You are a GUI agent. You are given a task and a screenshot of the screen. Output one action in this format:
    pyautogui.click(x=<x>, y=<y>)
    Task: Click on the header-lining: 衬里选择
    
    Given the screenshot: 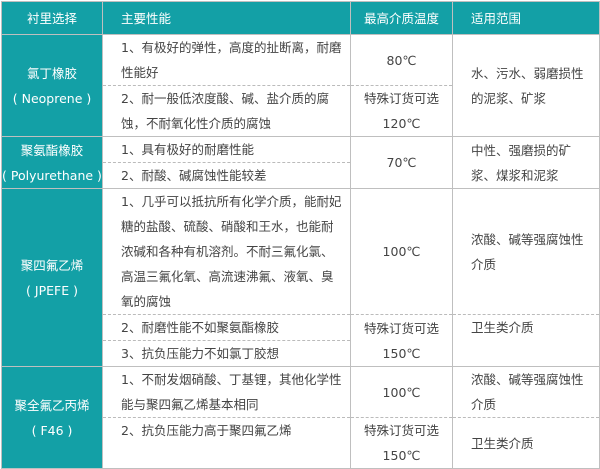 What is the action you would take?
    pyautogui.click(x=52, y=18)
    